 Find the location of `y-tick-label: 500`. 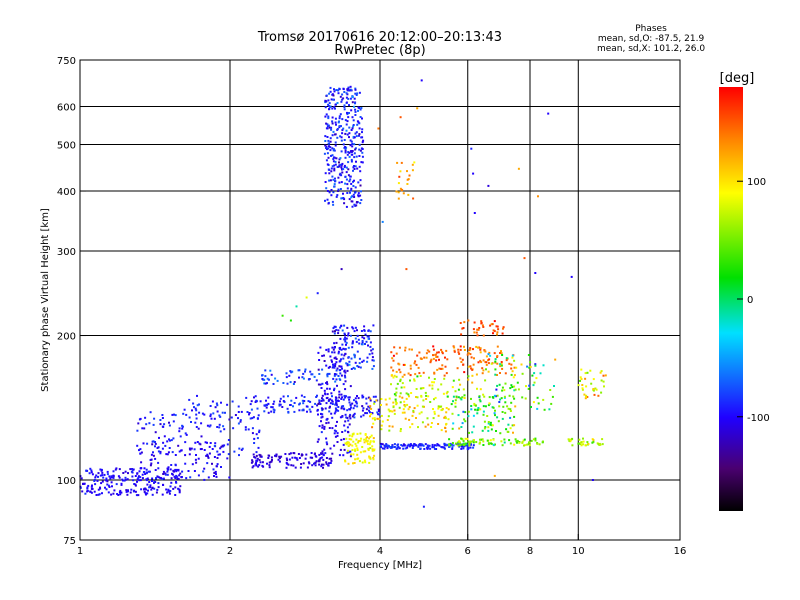

y-tick-label: 500 is located at coordinates (66, 146).